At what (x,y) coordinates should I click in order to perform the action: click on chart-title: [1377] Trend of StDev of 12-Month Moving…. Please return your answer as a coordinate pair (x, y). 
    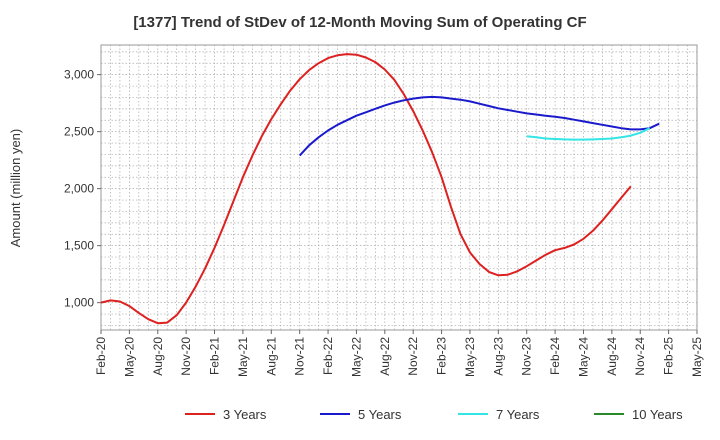
    Looking at the image, I should click on (359, 22).